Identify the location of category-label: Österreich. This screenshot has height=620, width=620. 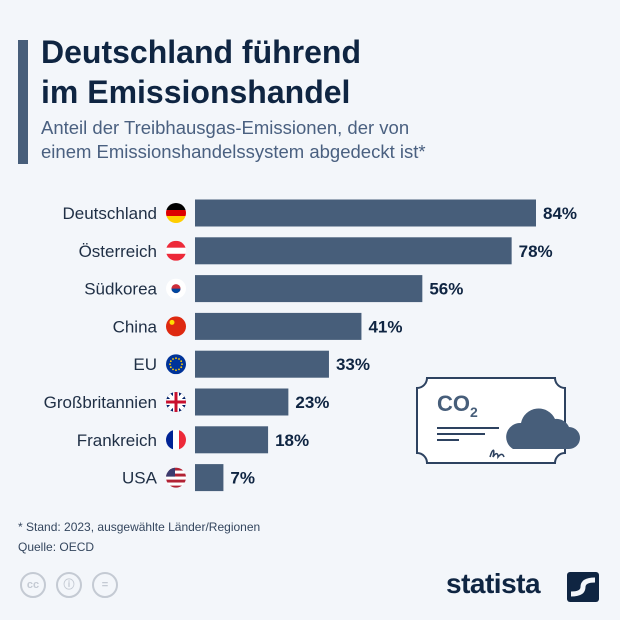
(118, 251).